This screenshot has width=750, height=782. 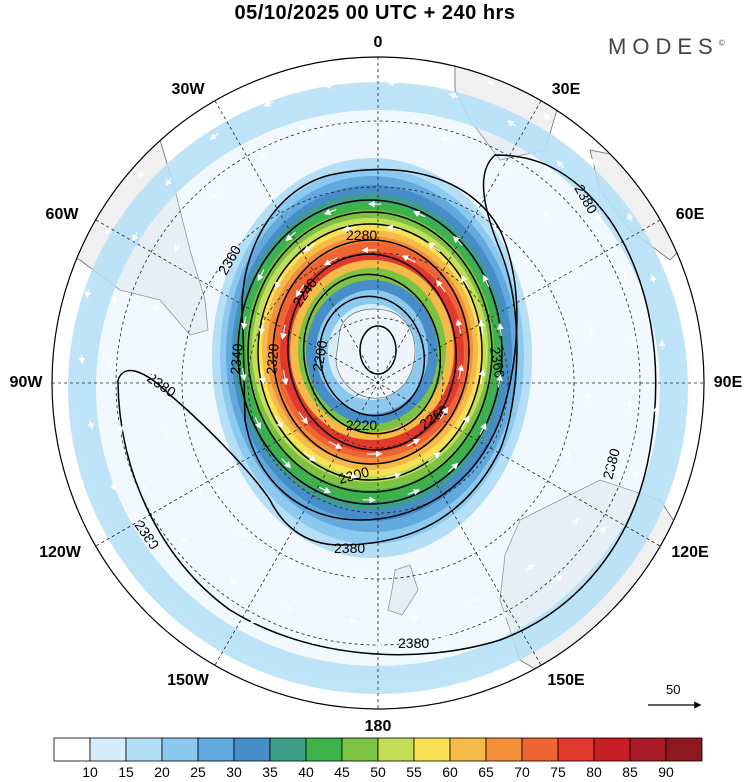 I want to click on lon-label-180: 180, so click(x=378, y=726).